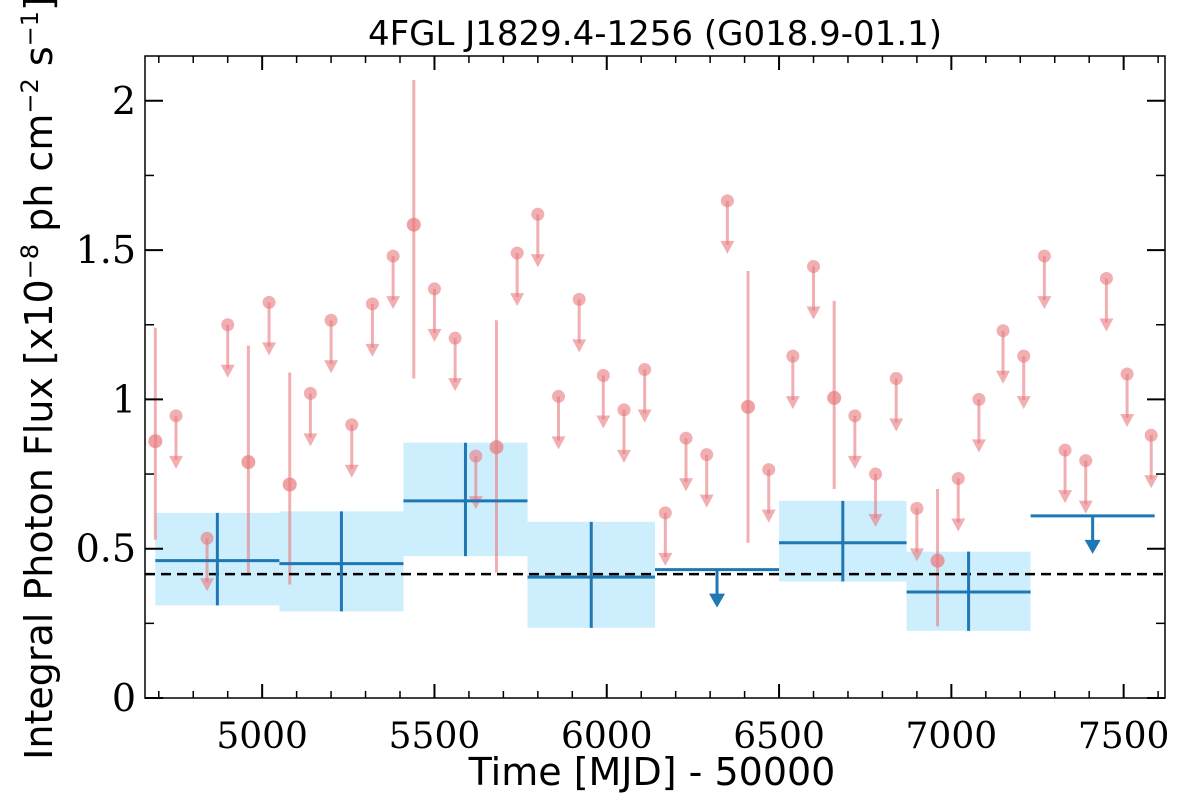  I want to click on x-tick-label: 7000, so click(952, 736).